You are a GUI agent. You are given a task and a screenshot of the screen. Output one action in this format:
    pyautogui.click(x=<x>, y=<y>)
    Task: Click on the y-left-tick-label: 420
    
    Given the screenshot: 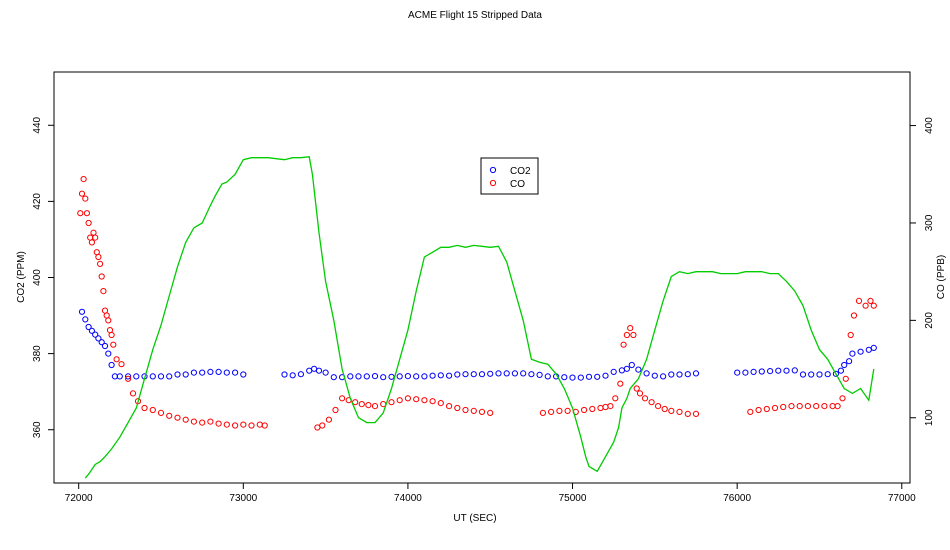 What is the action you would take?
    pyautogui.click(x=37, y=201)
    